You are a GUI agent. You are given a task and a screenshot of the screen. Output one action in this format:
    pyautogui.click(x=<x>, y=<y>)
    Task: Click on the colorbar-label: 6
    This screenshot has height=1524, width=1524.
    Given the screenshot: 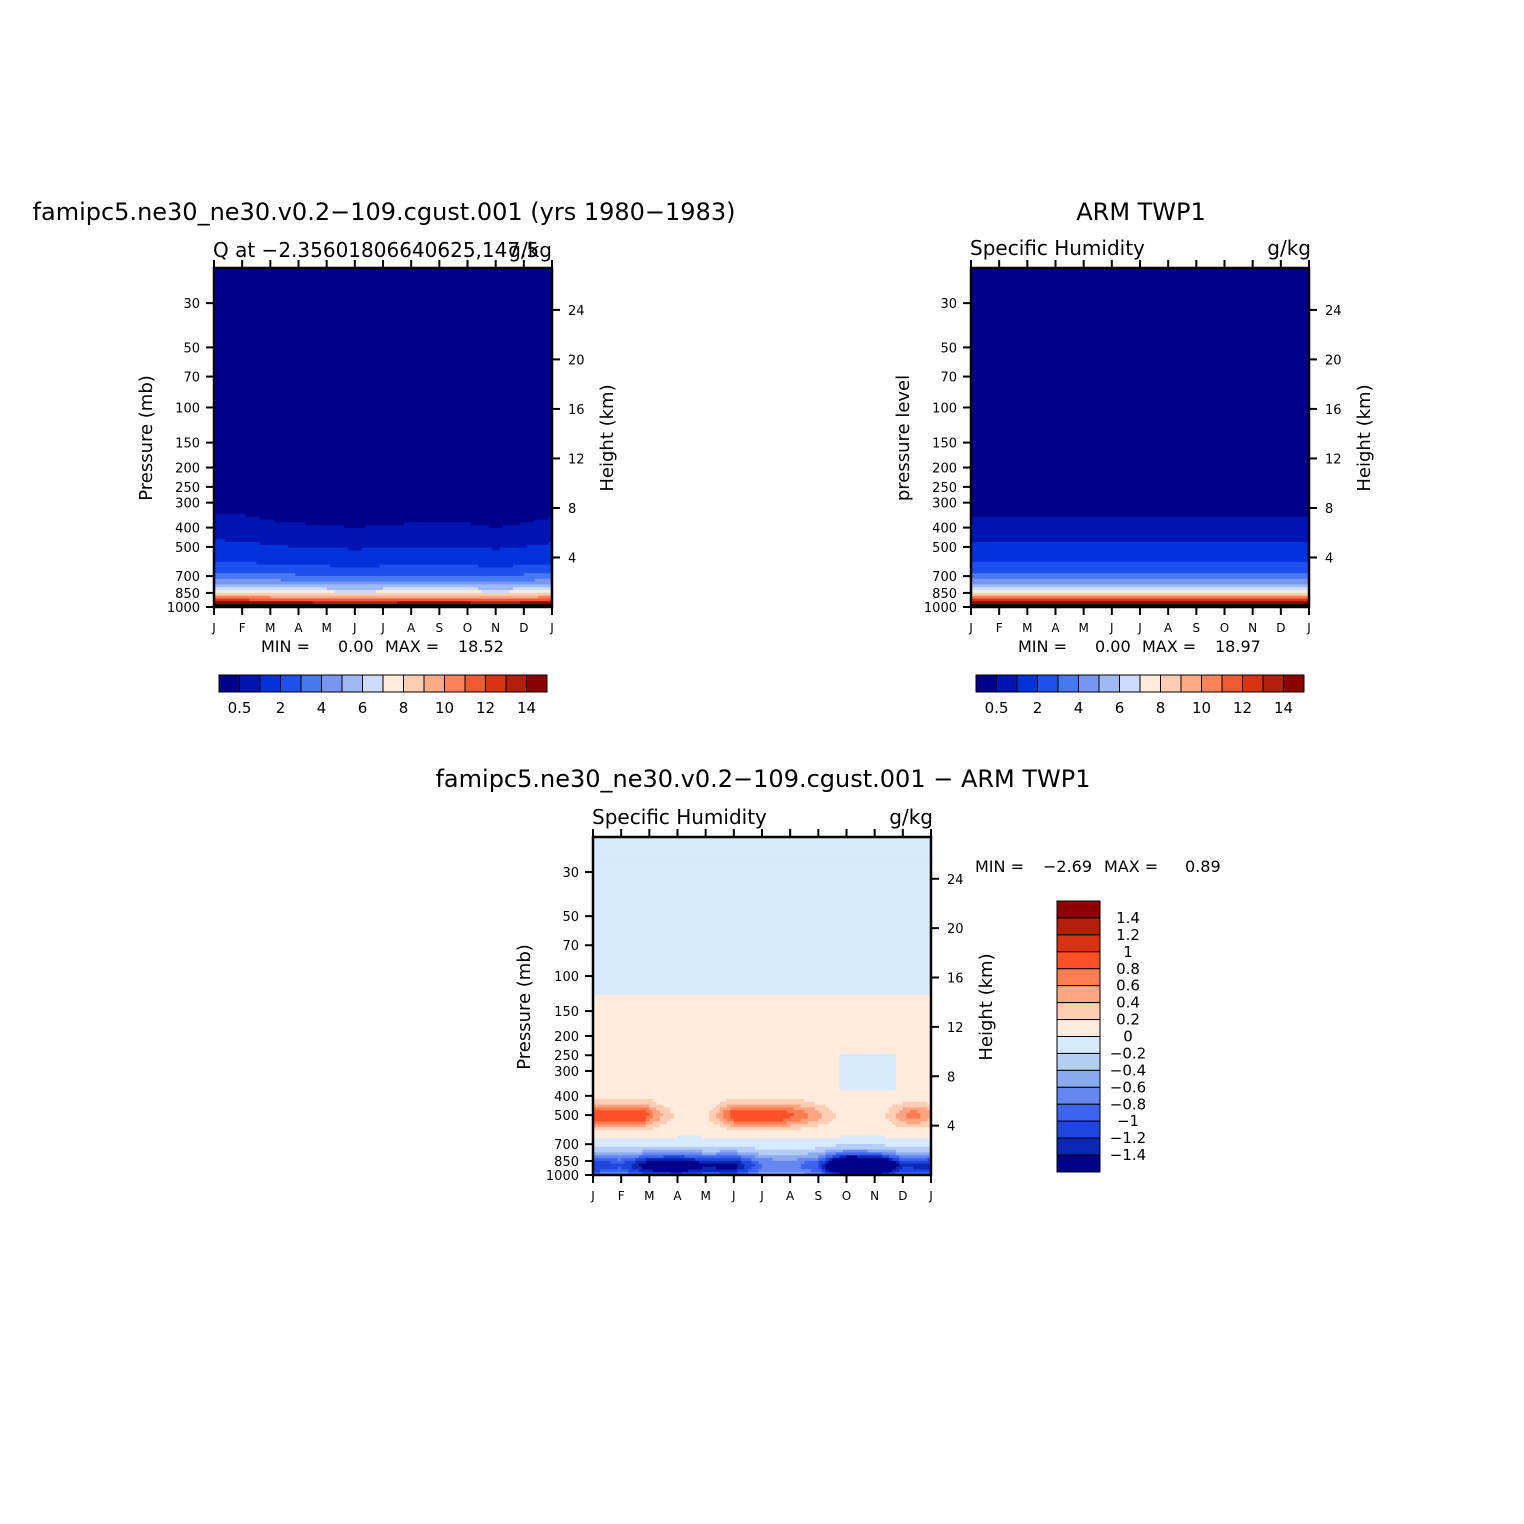 What is the action you would take?
    pyautogui.click(x=363, y=708)
    